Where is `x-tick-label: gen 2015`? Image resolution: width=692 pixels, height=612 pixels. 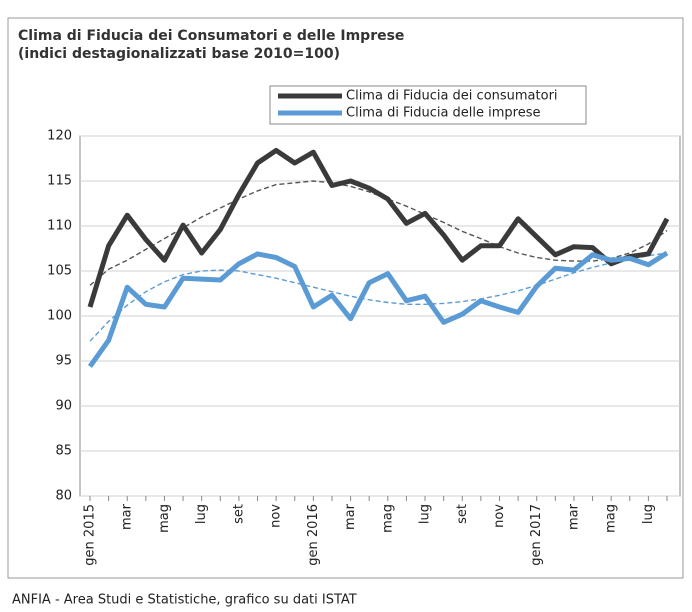
x-tick-label: gen 2015 is located at coordinates (90, 535).